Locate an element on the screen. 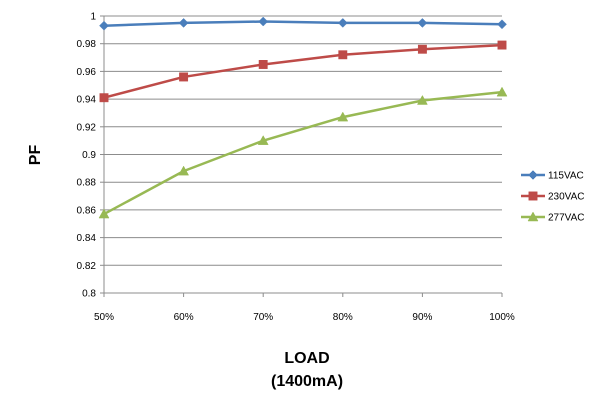 This screenshot has height=394, width=606. legend: 115VAC 230VAC 277VAC is located at coordinates (553, 197).